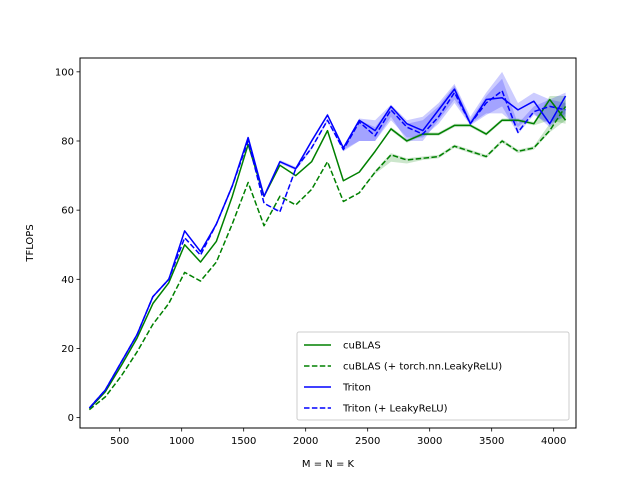 The height and width of the screenshot is (480, 640). Describe the element at coordinates (362, 346) in the screenshot. I see `legend-label-cublas: cuBLAS` at that location.